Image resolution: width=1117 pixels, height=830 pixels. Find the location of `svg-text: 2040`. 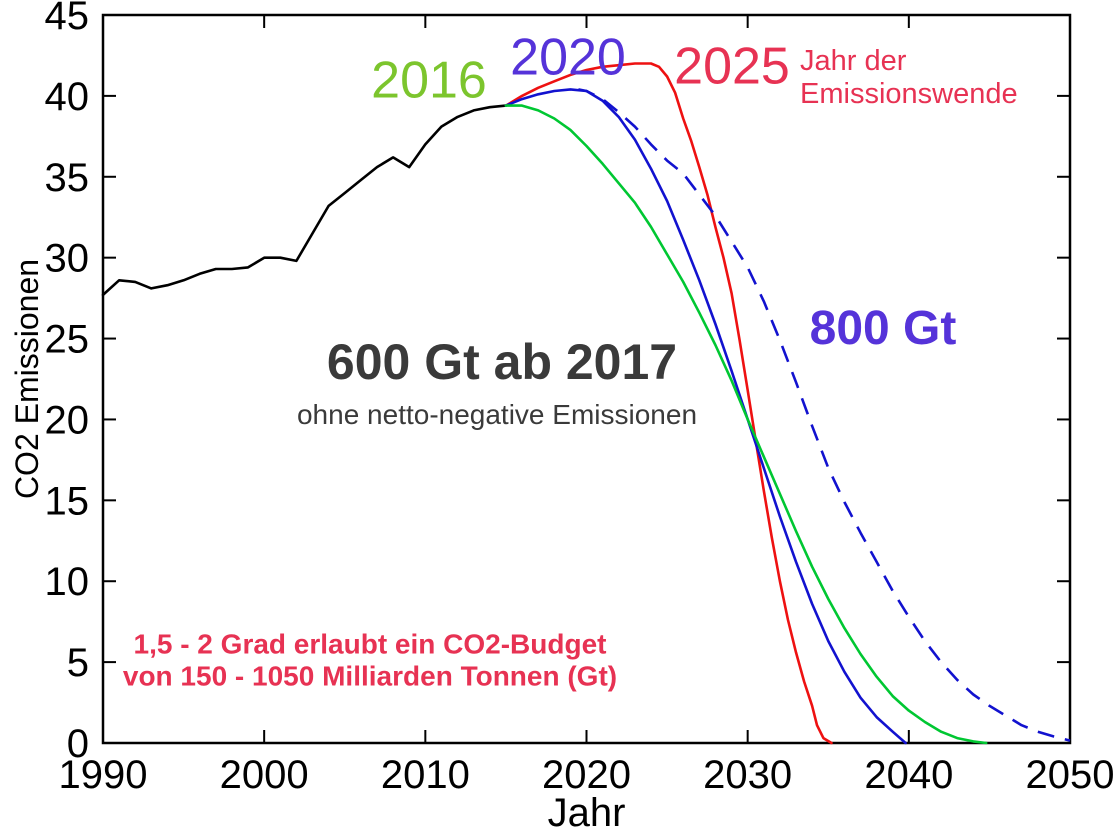

svg-text: 2040 is located at coordinates (908, 775).